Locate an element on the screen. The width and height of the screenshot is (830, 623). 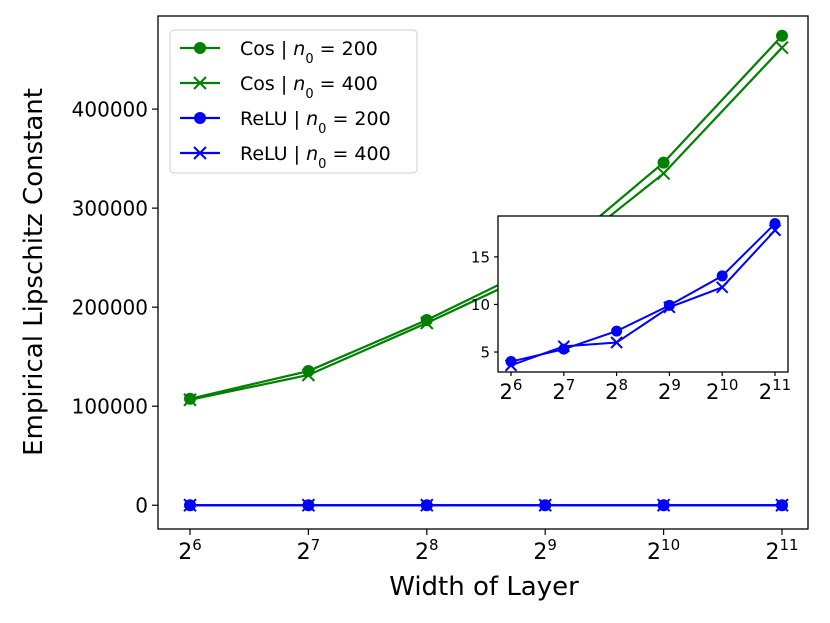
main-y-tick-label-3: 300000 is located at coordinates (110, 208).